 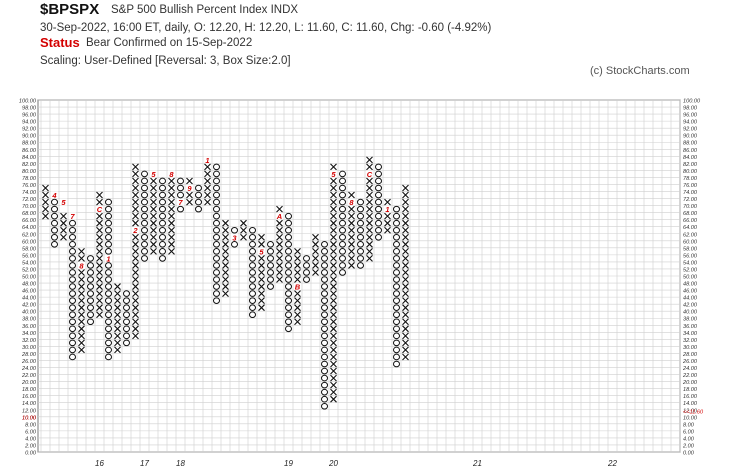 What do you see at coordinates (690, 228) in the screenshot?
I see `y-tick-label-right: 64.00` at bounding box center [690, 228].